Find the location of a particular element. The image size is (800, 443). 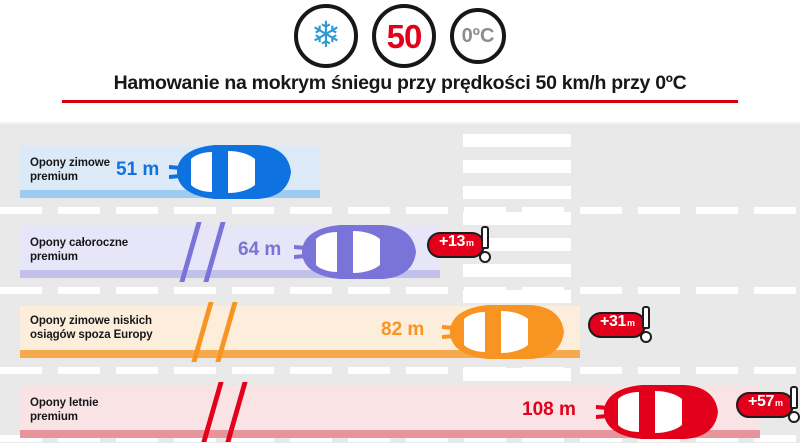

delta-badge-allseason: +13 m is located at coordinates (459, 245).